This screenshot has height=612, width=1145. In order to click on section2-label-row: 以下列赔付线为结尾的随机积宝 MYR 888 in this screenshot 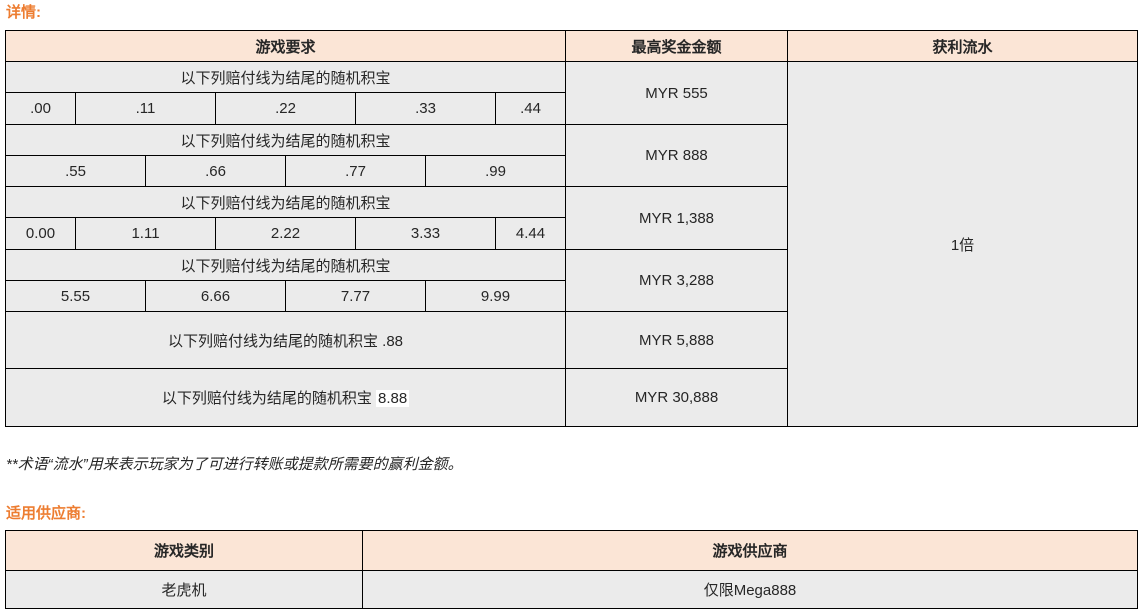, I will do `click(571, 155)`.